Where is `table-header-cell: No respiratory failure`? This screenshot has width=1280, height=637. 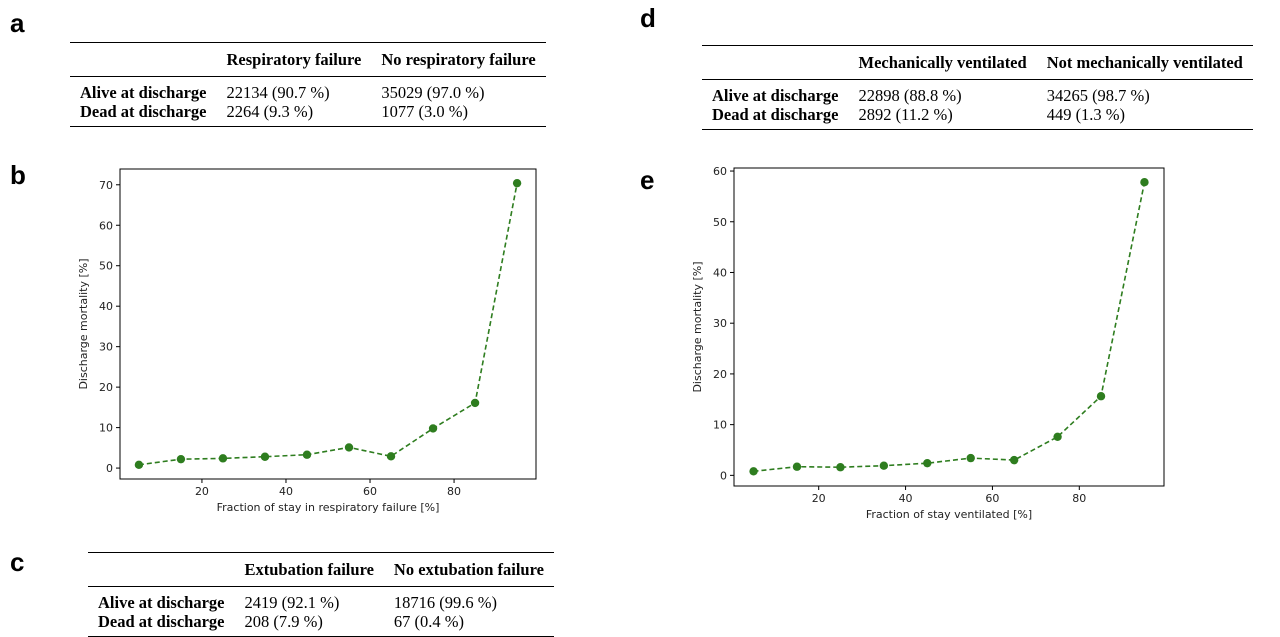
table-header-cell: No respiratory failure is located at coordinates (458, 59).